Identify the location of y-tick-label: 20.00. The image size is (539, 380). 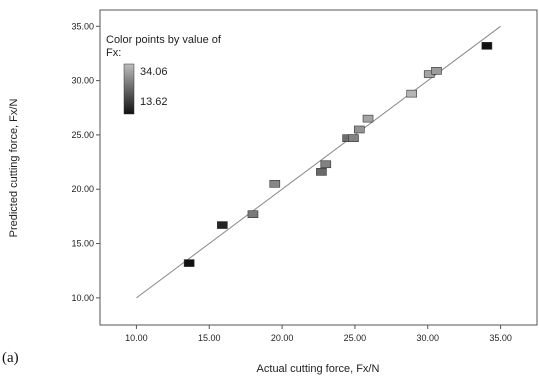
(82, 189).